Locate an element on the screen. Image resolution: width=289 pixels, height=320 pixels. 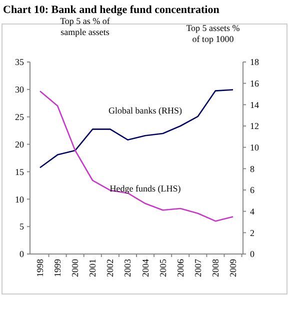
y2-tick-label: 8 is located at coordinates (252, 169).